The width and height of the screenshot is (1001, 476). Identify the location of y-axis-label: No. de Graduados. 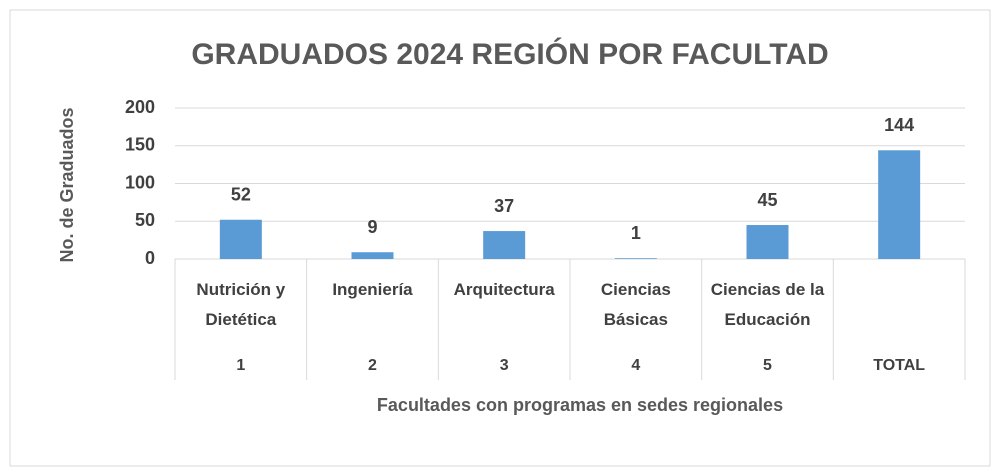
(67, 184).